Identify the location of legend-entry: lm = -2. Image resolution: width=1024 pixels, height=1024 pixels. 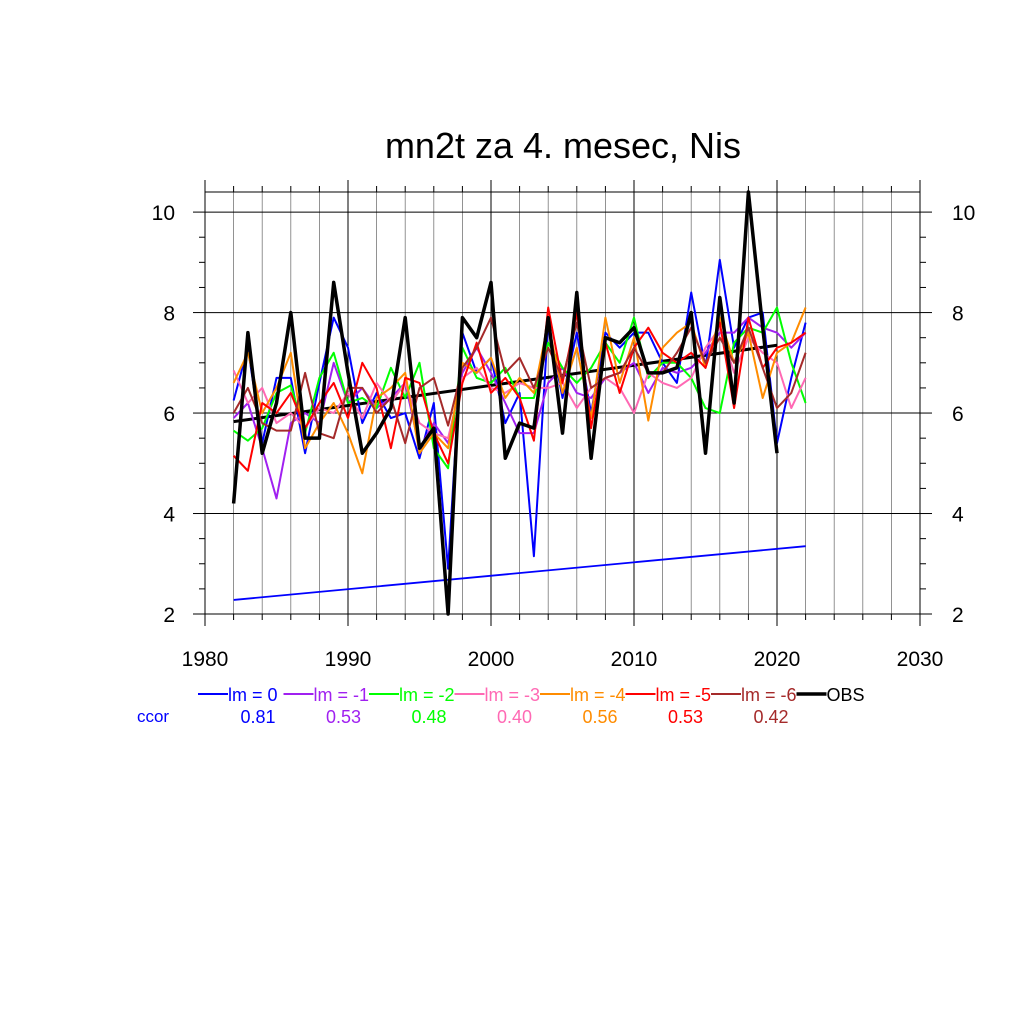
(427, 695).